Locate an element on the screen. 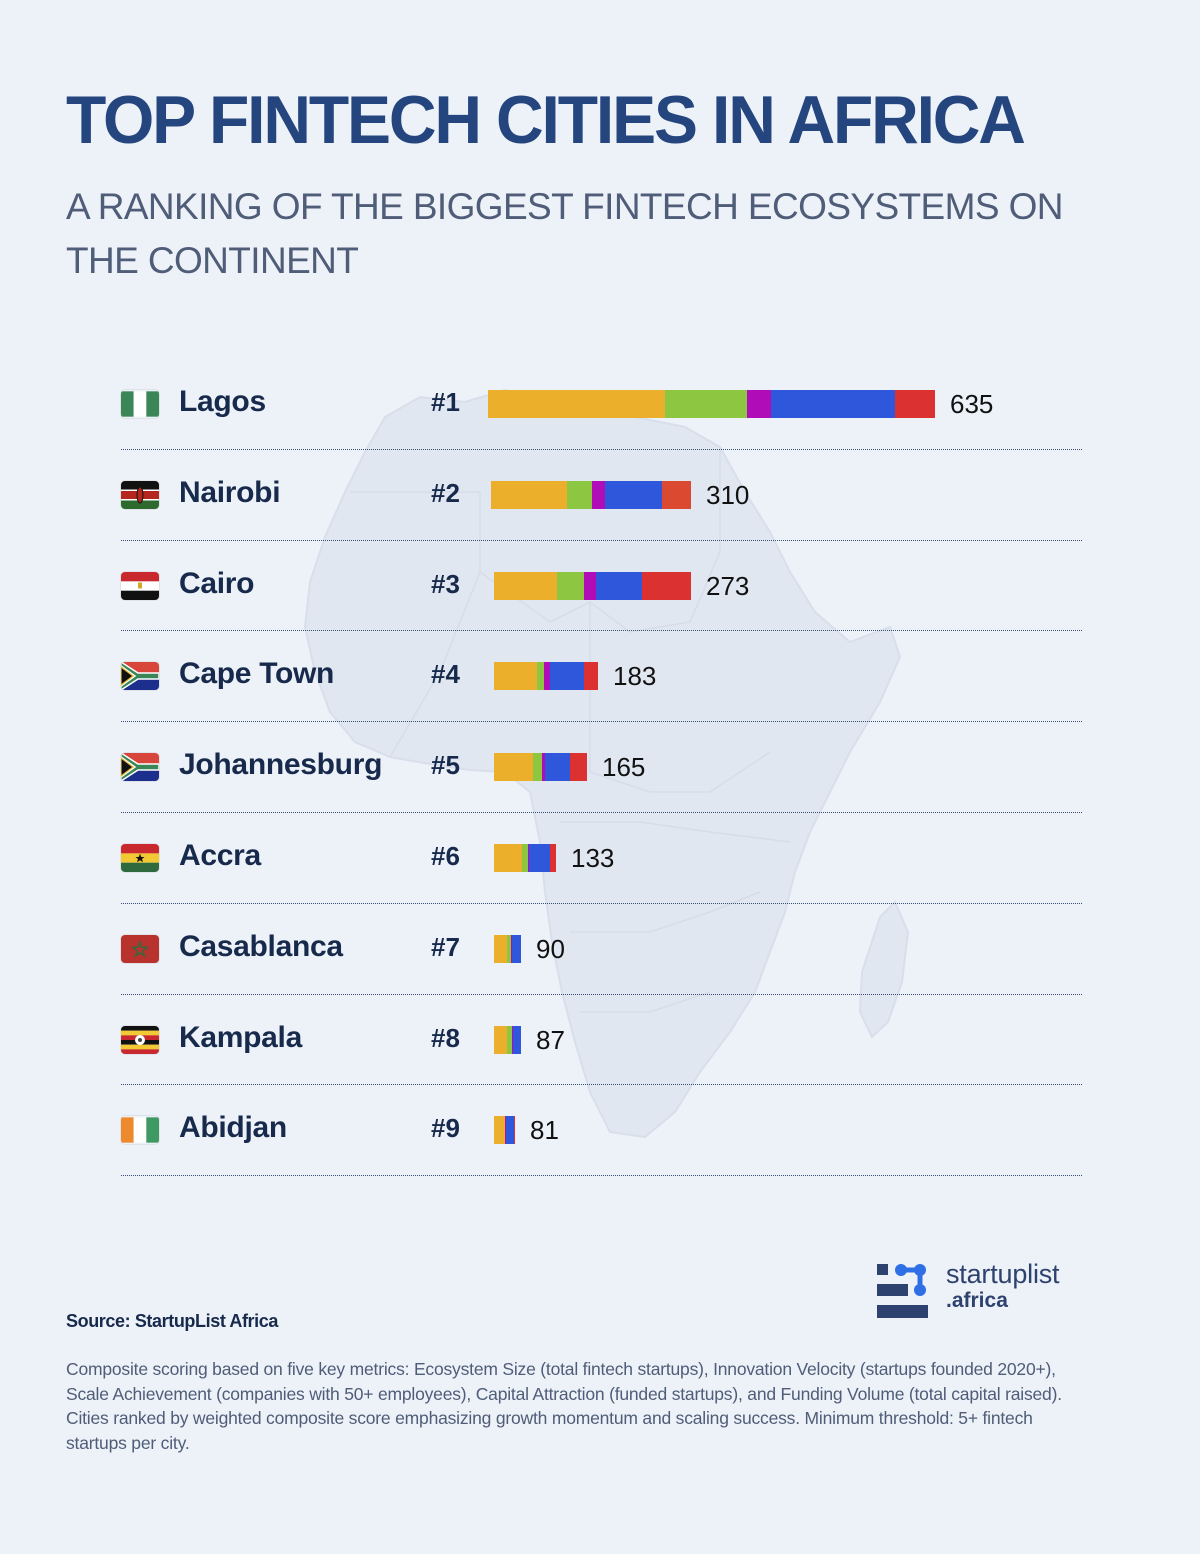 Image resolution: width=1200 pixels, height=1554 pixels. source-label: Source: StartupList Africa is located at coordinates (172, 1321).